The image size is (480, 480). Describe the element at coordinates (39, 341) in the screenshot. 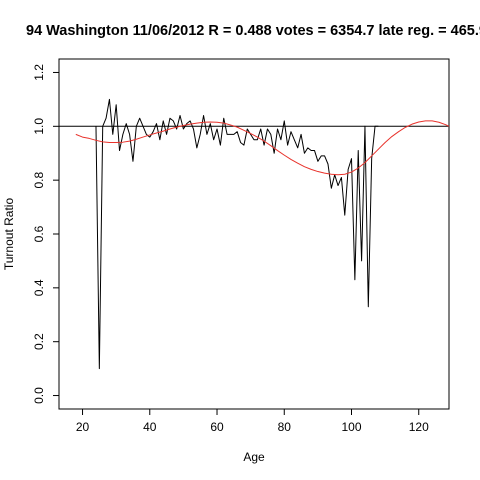

I see `y-tick-label: 0.2` at that location.